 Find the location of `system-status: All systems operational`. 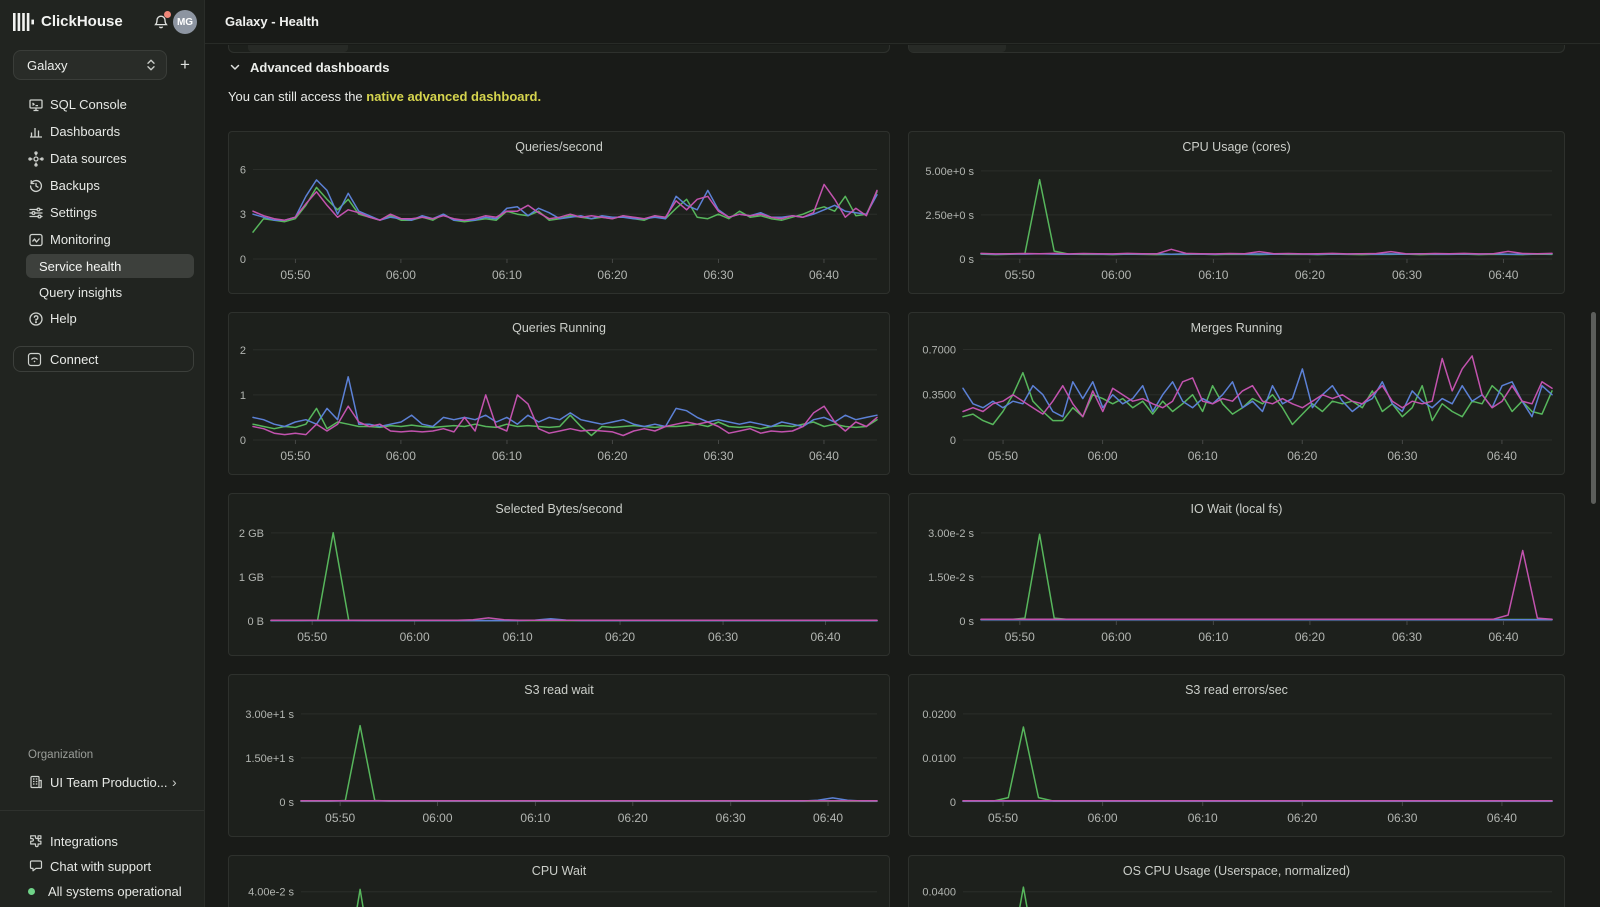

system-status: All systems operational is located at coordinates (102, 891).